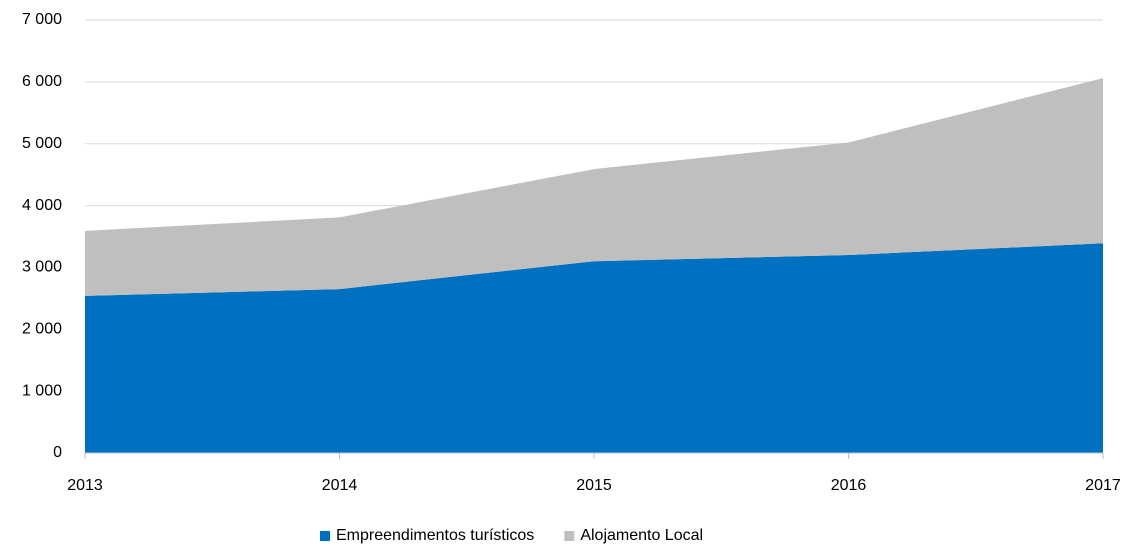 Image resolution: width=1130 pixels, height=548 pixels. I want to click on y-tick-label: 2 000, so click(42, 329).